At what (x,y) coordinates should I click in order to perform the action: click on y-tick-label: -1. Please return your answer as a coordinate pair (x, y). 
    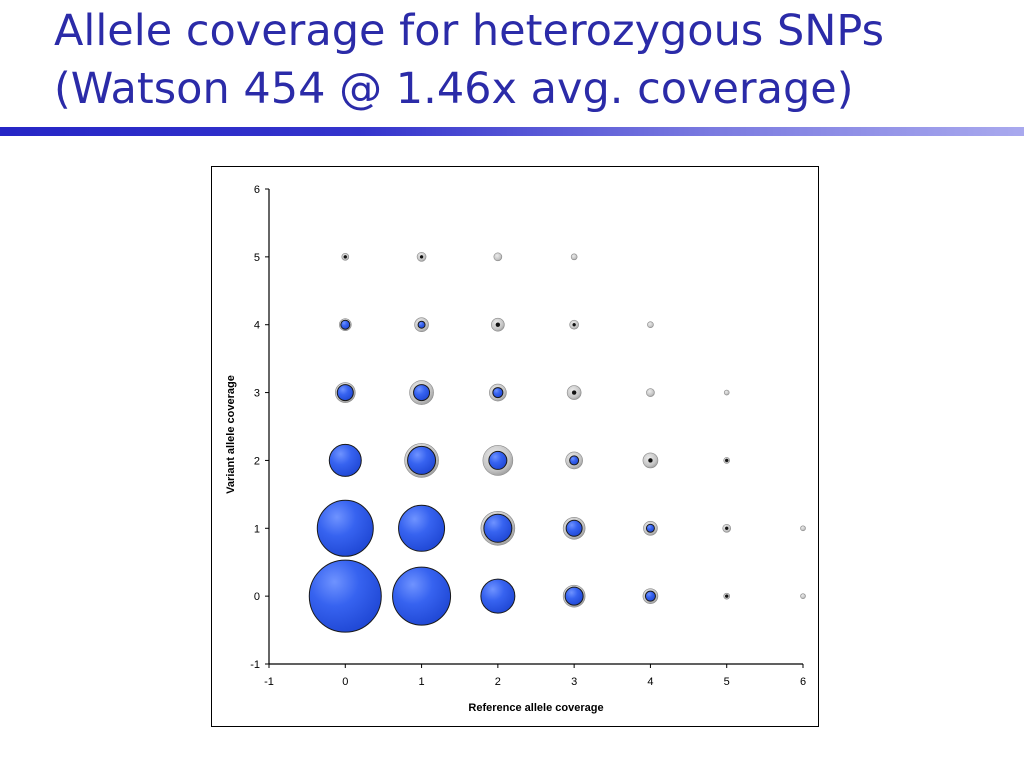
    Looking at the image, I should click on (255, 665).